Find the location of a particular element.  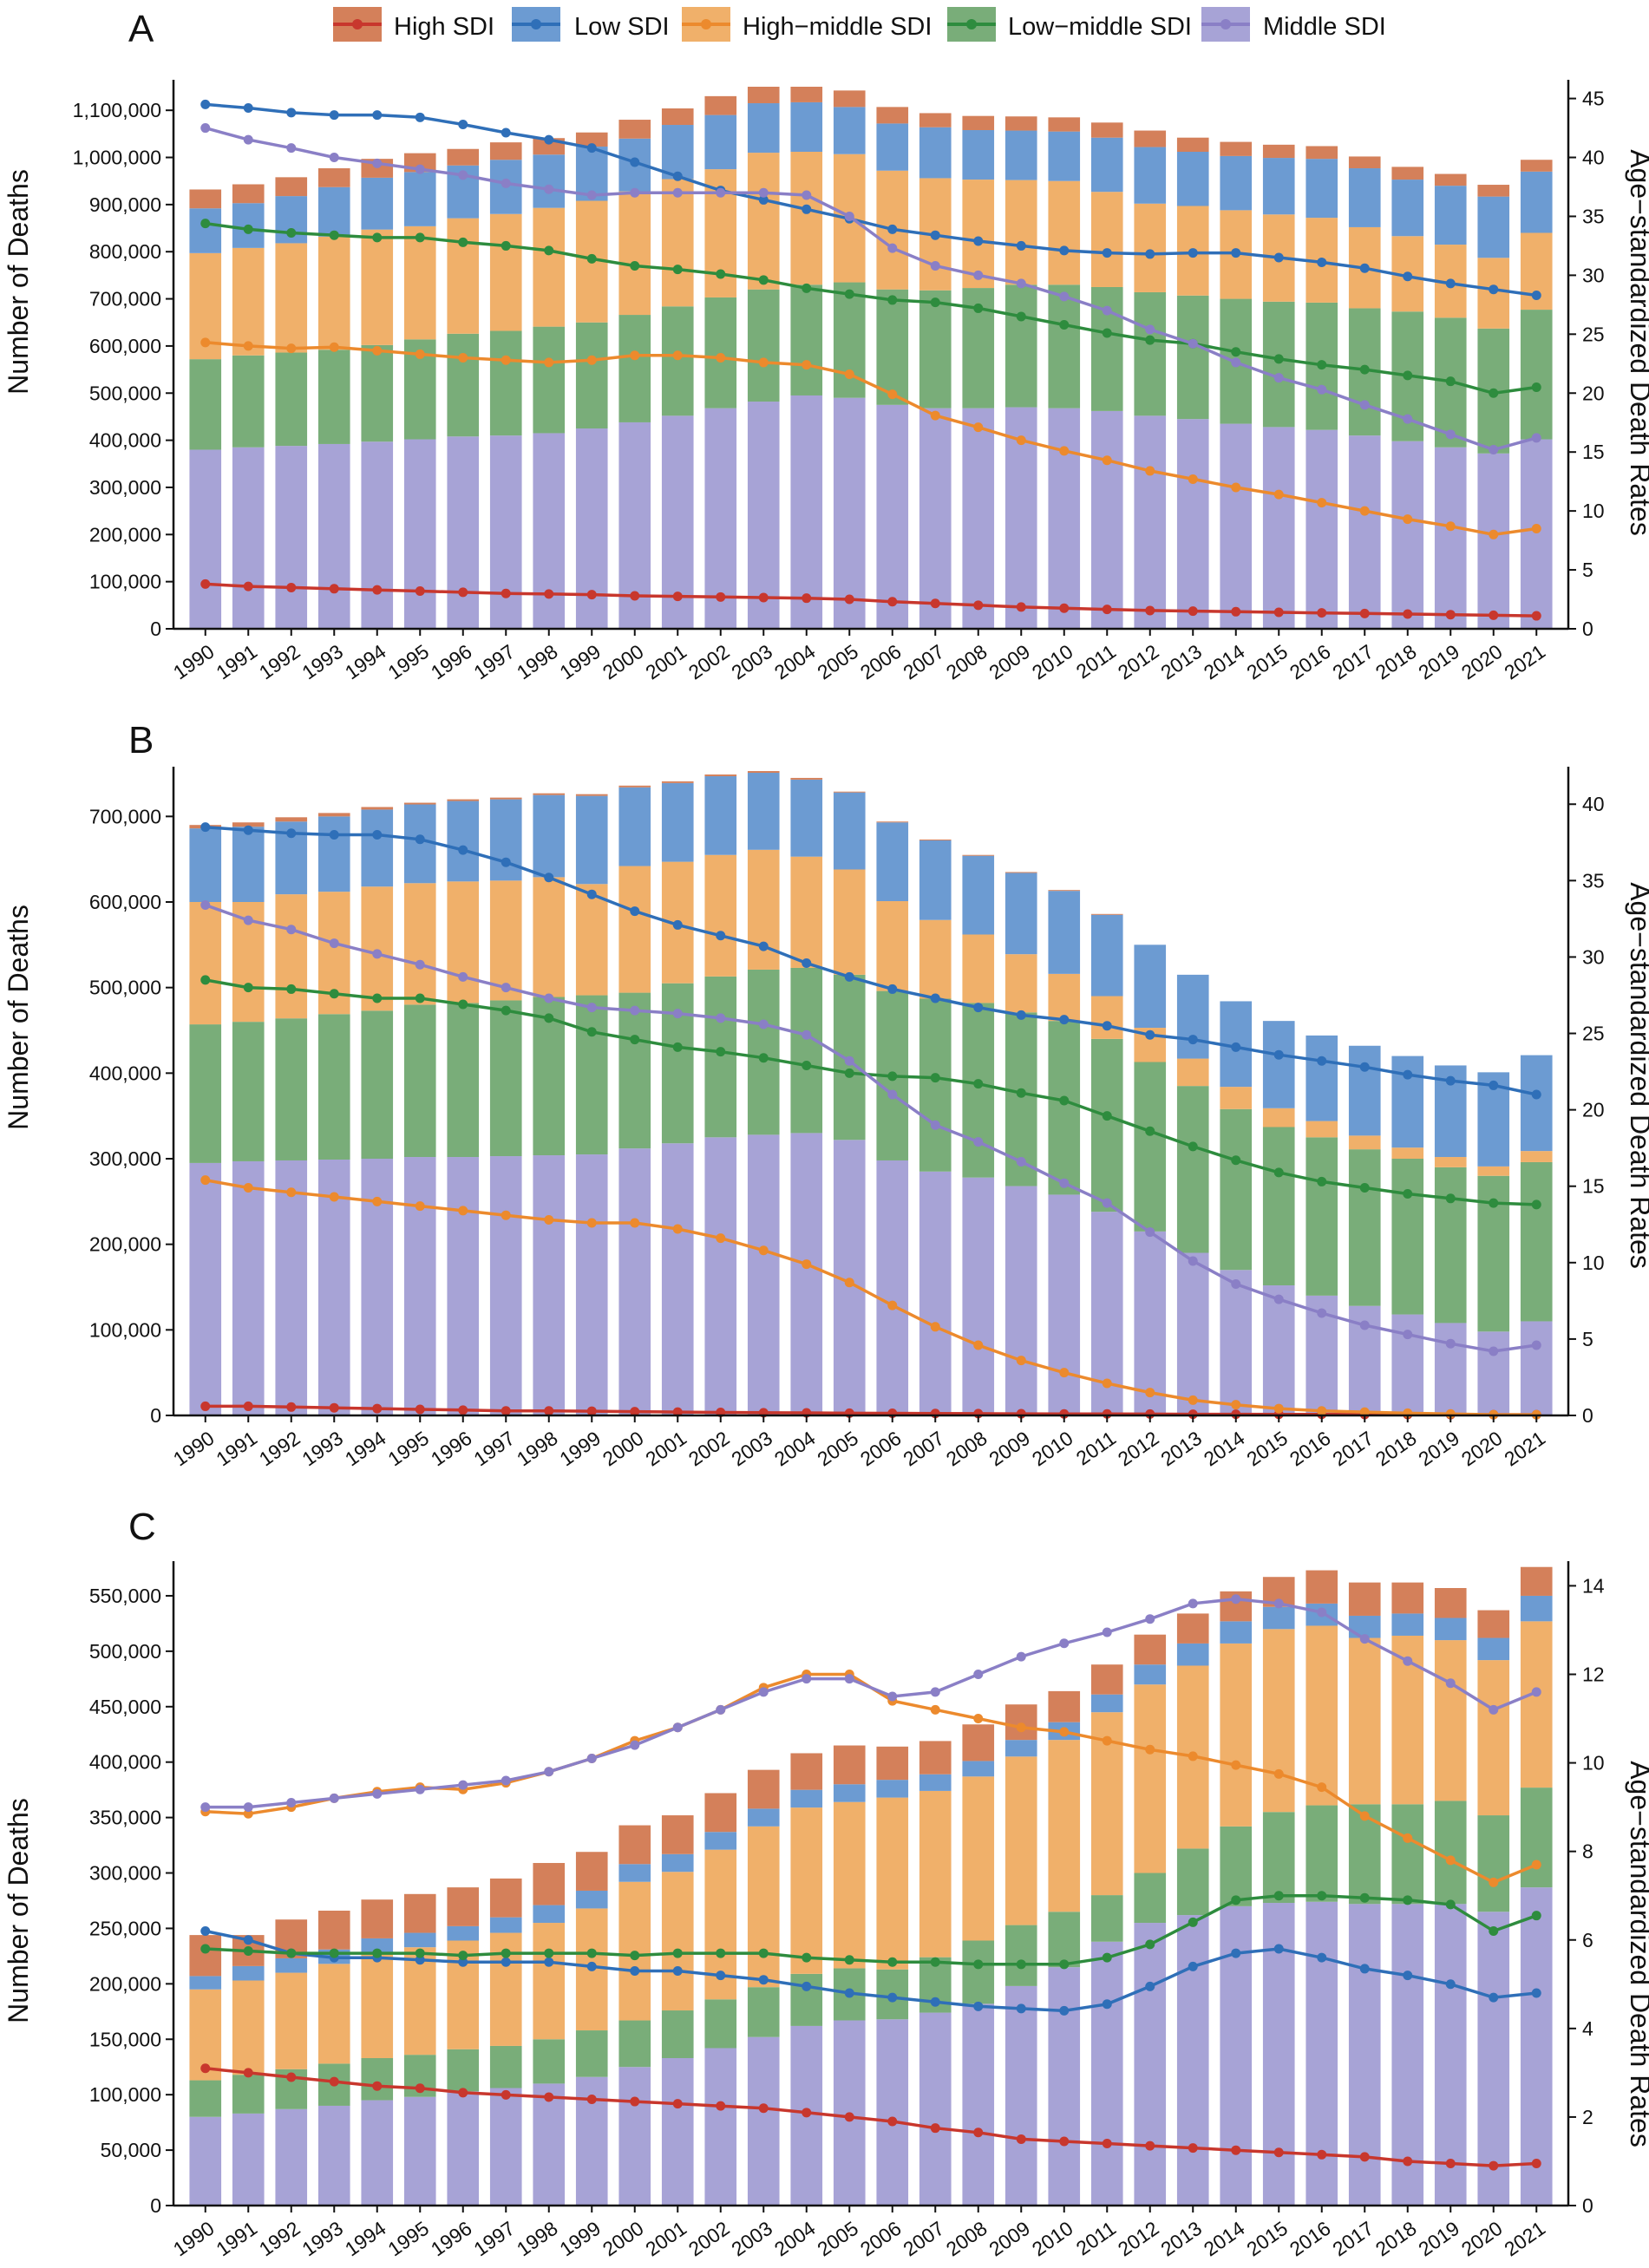

panel-a-point-high-sdi-2009 is located at coordinates (1021, 607).